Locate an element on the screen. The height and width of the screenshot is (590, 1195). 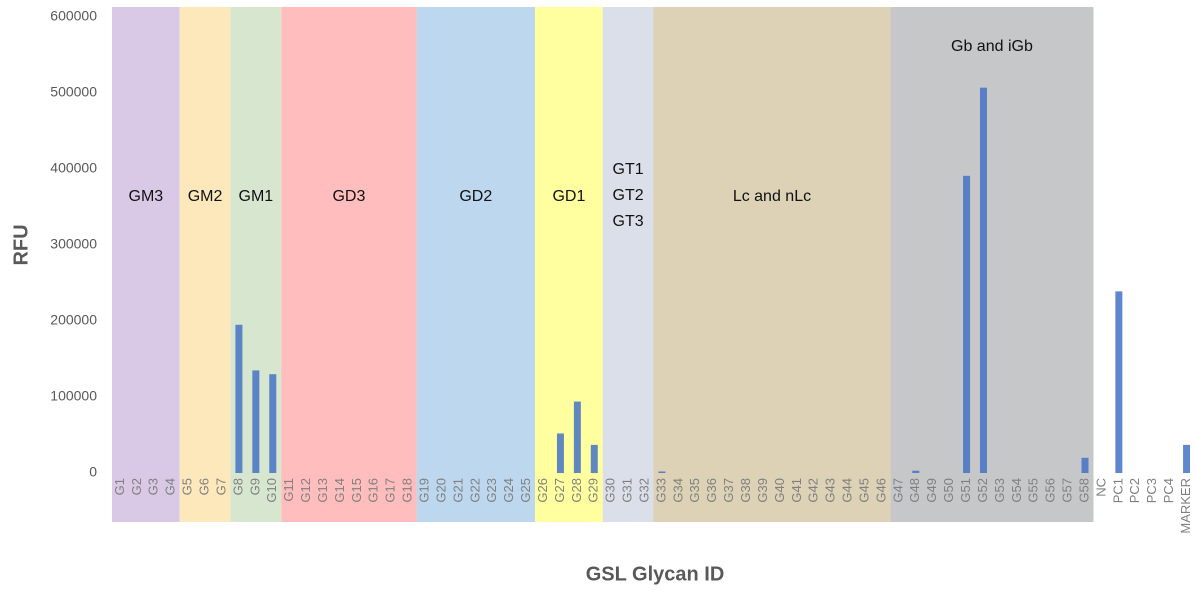
region-label: GM2 is located at coordinates (205, 196).